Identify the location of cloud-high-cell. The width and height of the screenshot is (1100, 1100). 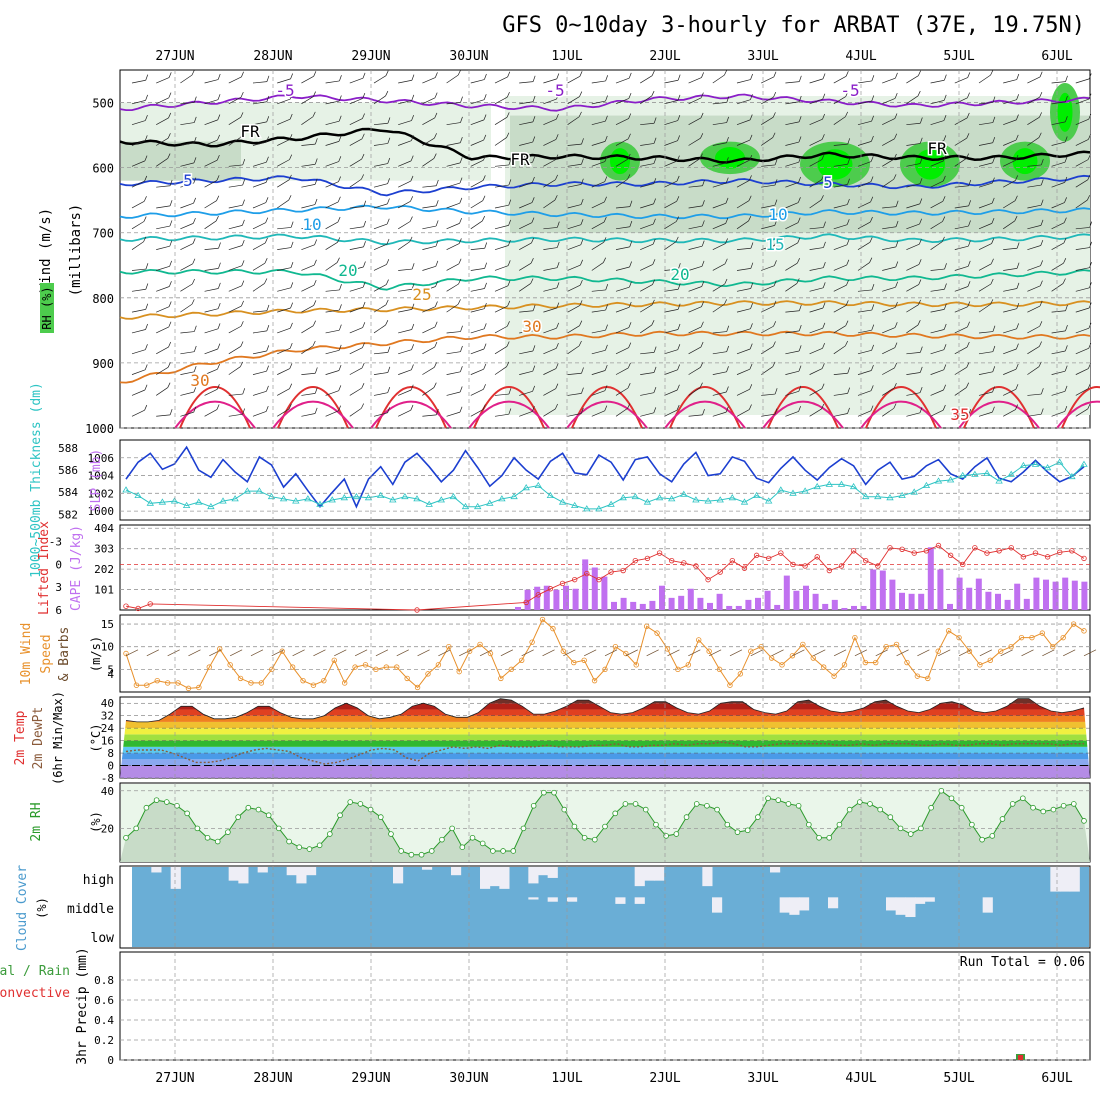
(243, 875).